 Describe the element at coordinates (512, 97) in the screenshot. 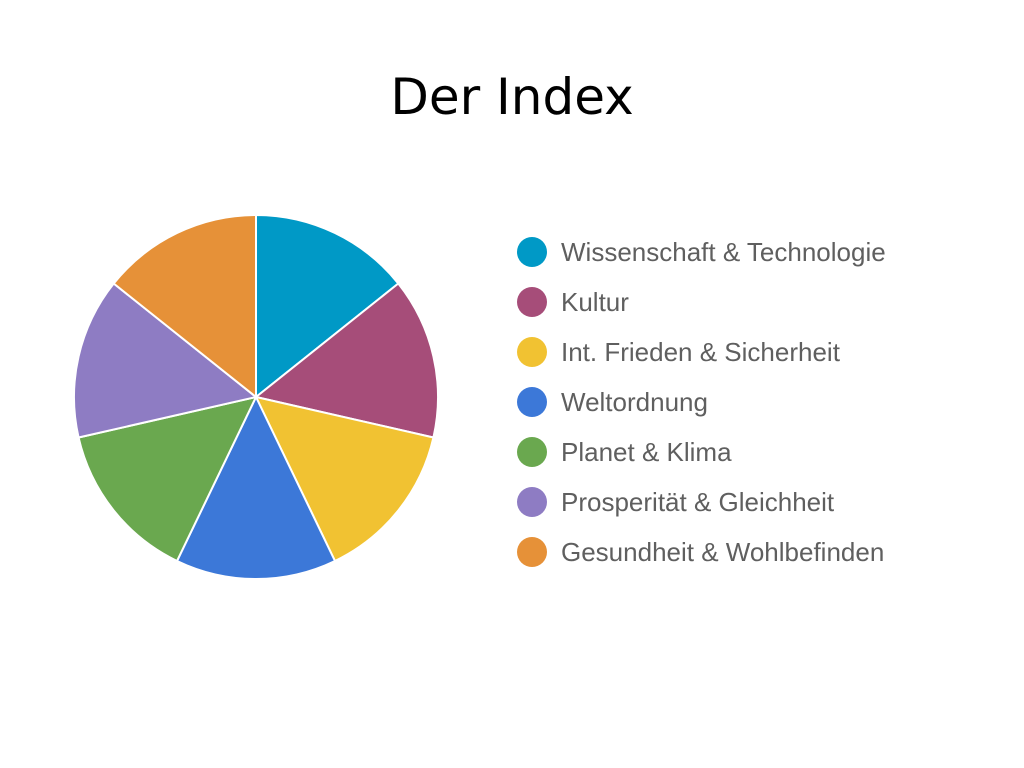

I see `slide-title: Der Index` at that location.